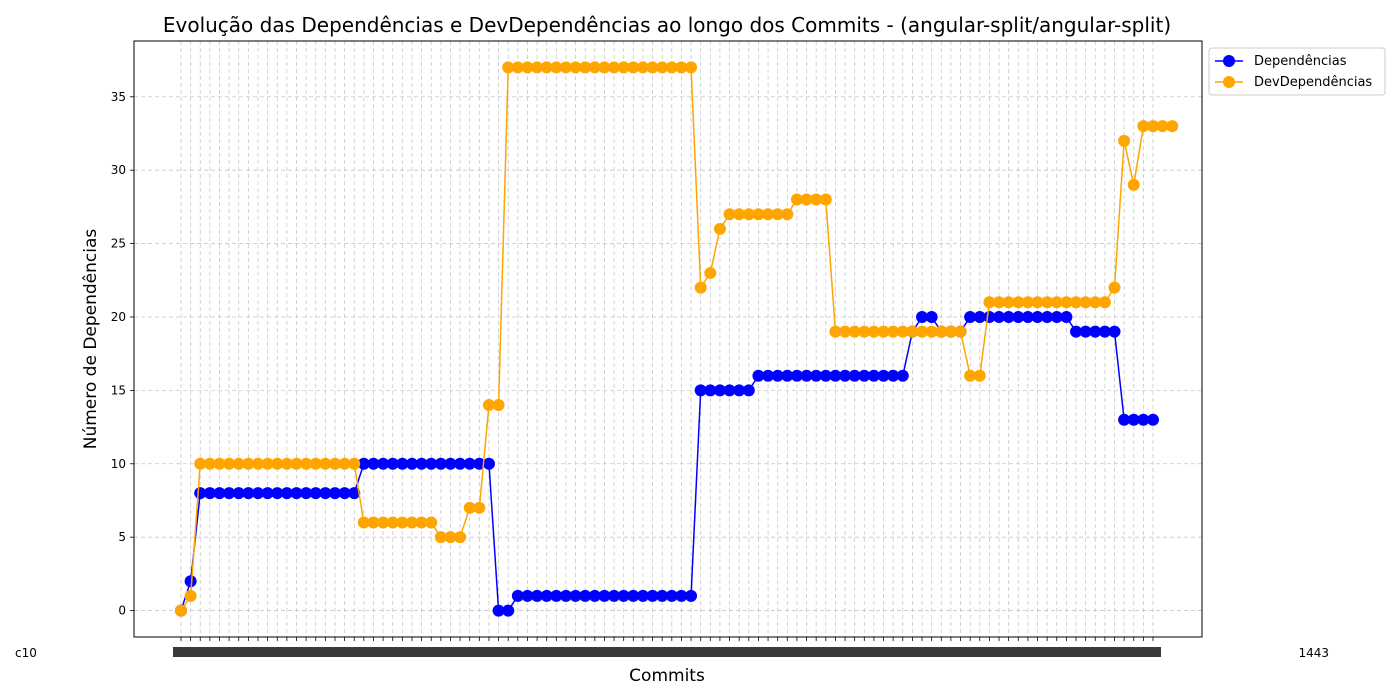 This screenshot has height=700, width=1400. What do you see at coordinates (1313, 82) in the screenshot?
I see `legend-label-devdependencias: DevDependências` at bounding box center [1313, 82].